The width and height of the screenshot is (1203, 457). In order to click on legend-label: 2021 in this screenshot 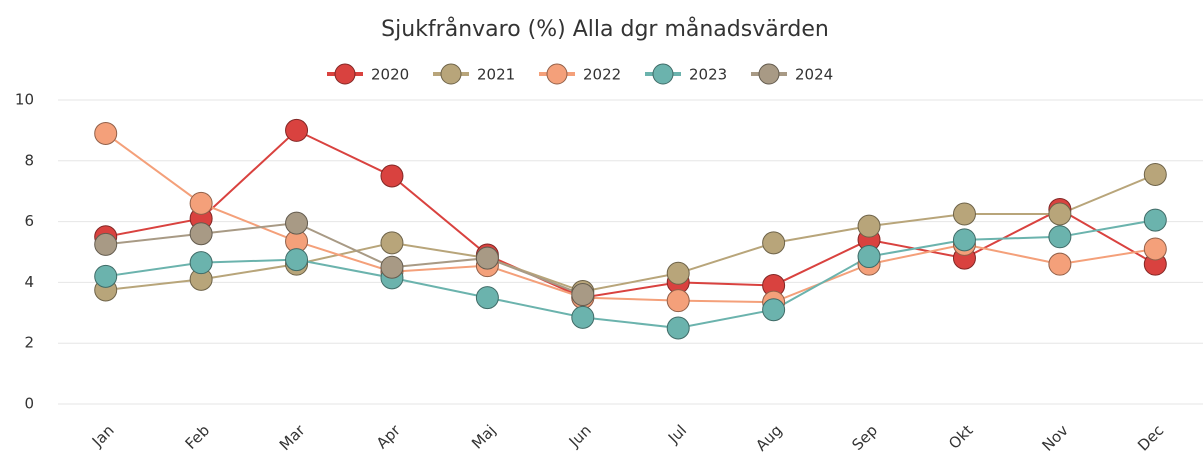, I will do `click(496, 75)`.